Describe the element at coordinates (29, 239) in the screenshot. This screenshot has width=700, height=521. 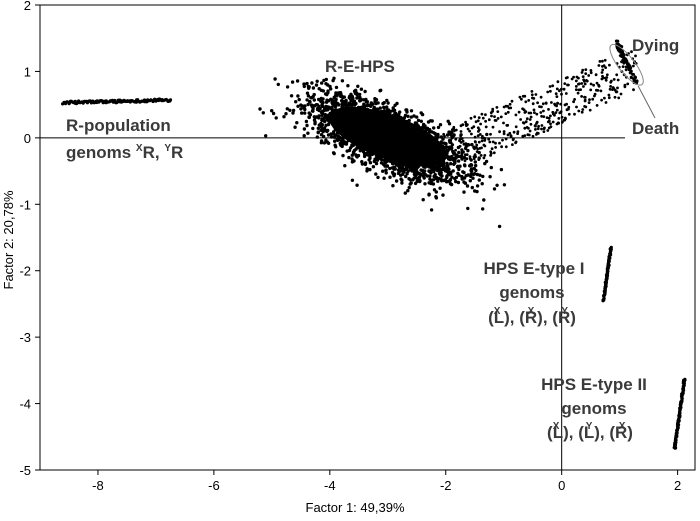
I see `y-axis-ticks: 2 1 0 -1 -2 -3 -4 -5` at that location.